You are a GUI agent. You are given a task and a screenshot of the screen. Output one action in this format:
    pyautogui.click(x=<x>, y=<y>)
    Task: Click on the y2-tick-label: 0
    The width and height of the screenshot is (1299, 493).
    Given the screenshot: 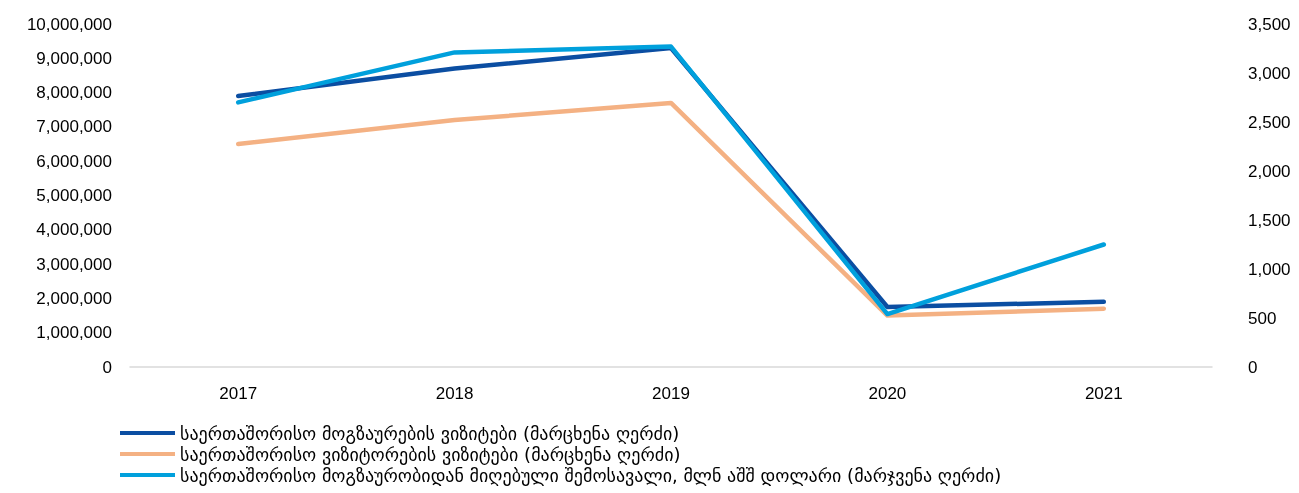 What is the action you would take?
    pyautogui.click(x=1253, y=367)
    